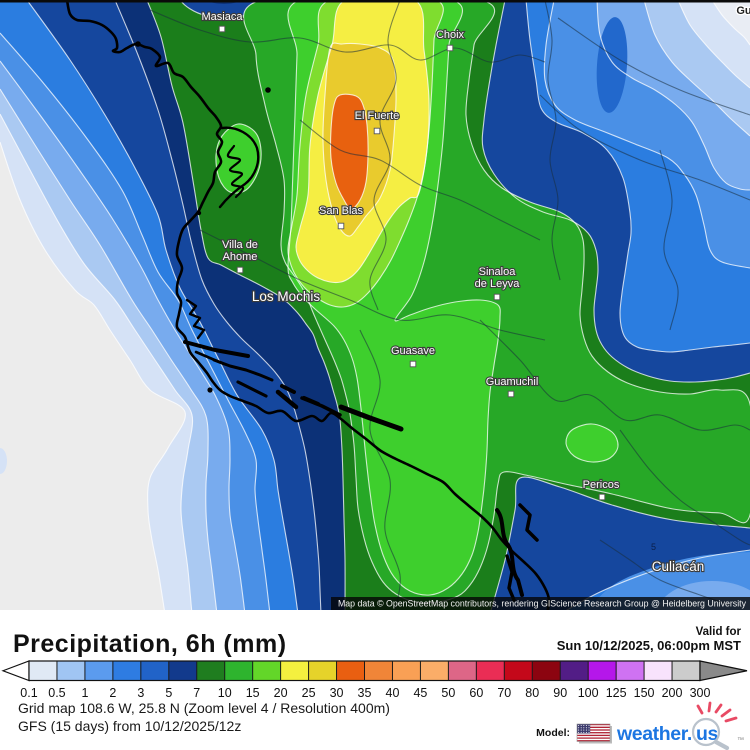 This screenshot has width=750, height=750. I want to click on svg-text: 100, so click(588, 693).